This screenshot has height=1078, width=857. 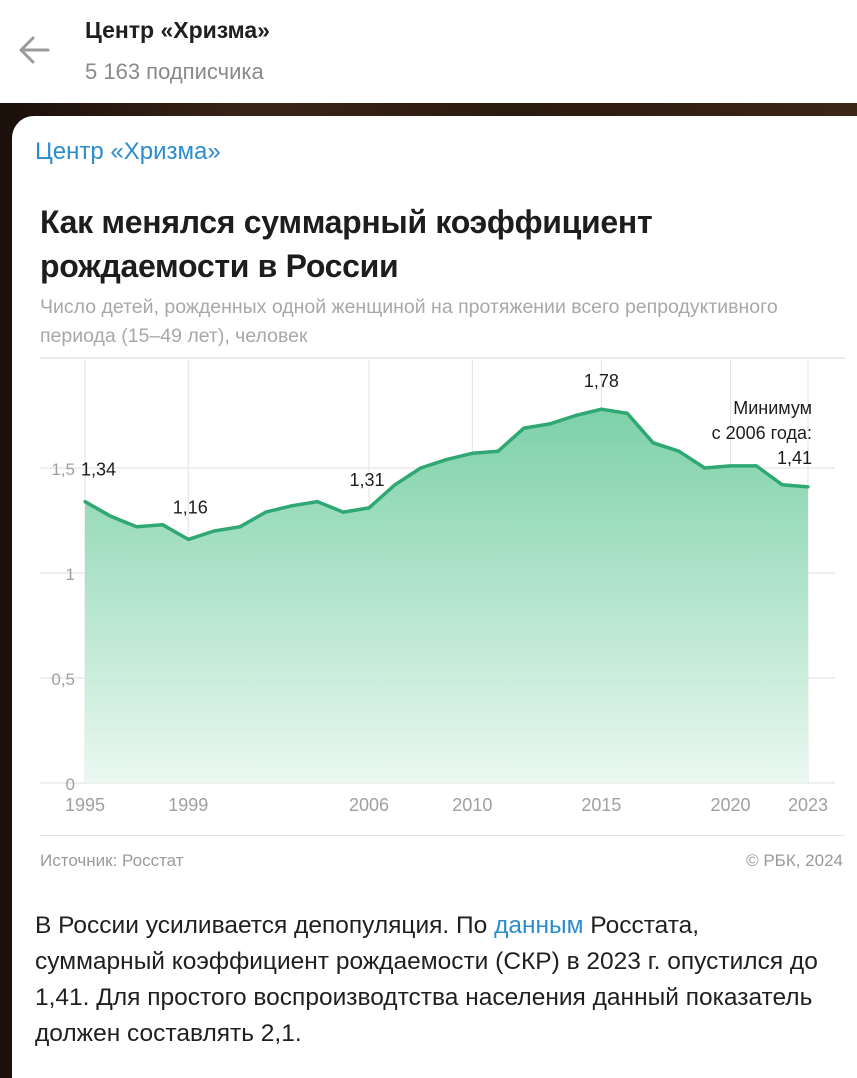 What do you see at coordinates (369, 805) in the screenshot?
I see `x-tick-label: 2006` at bounding box center [369, 805].